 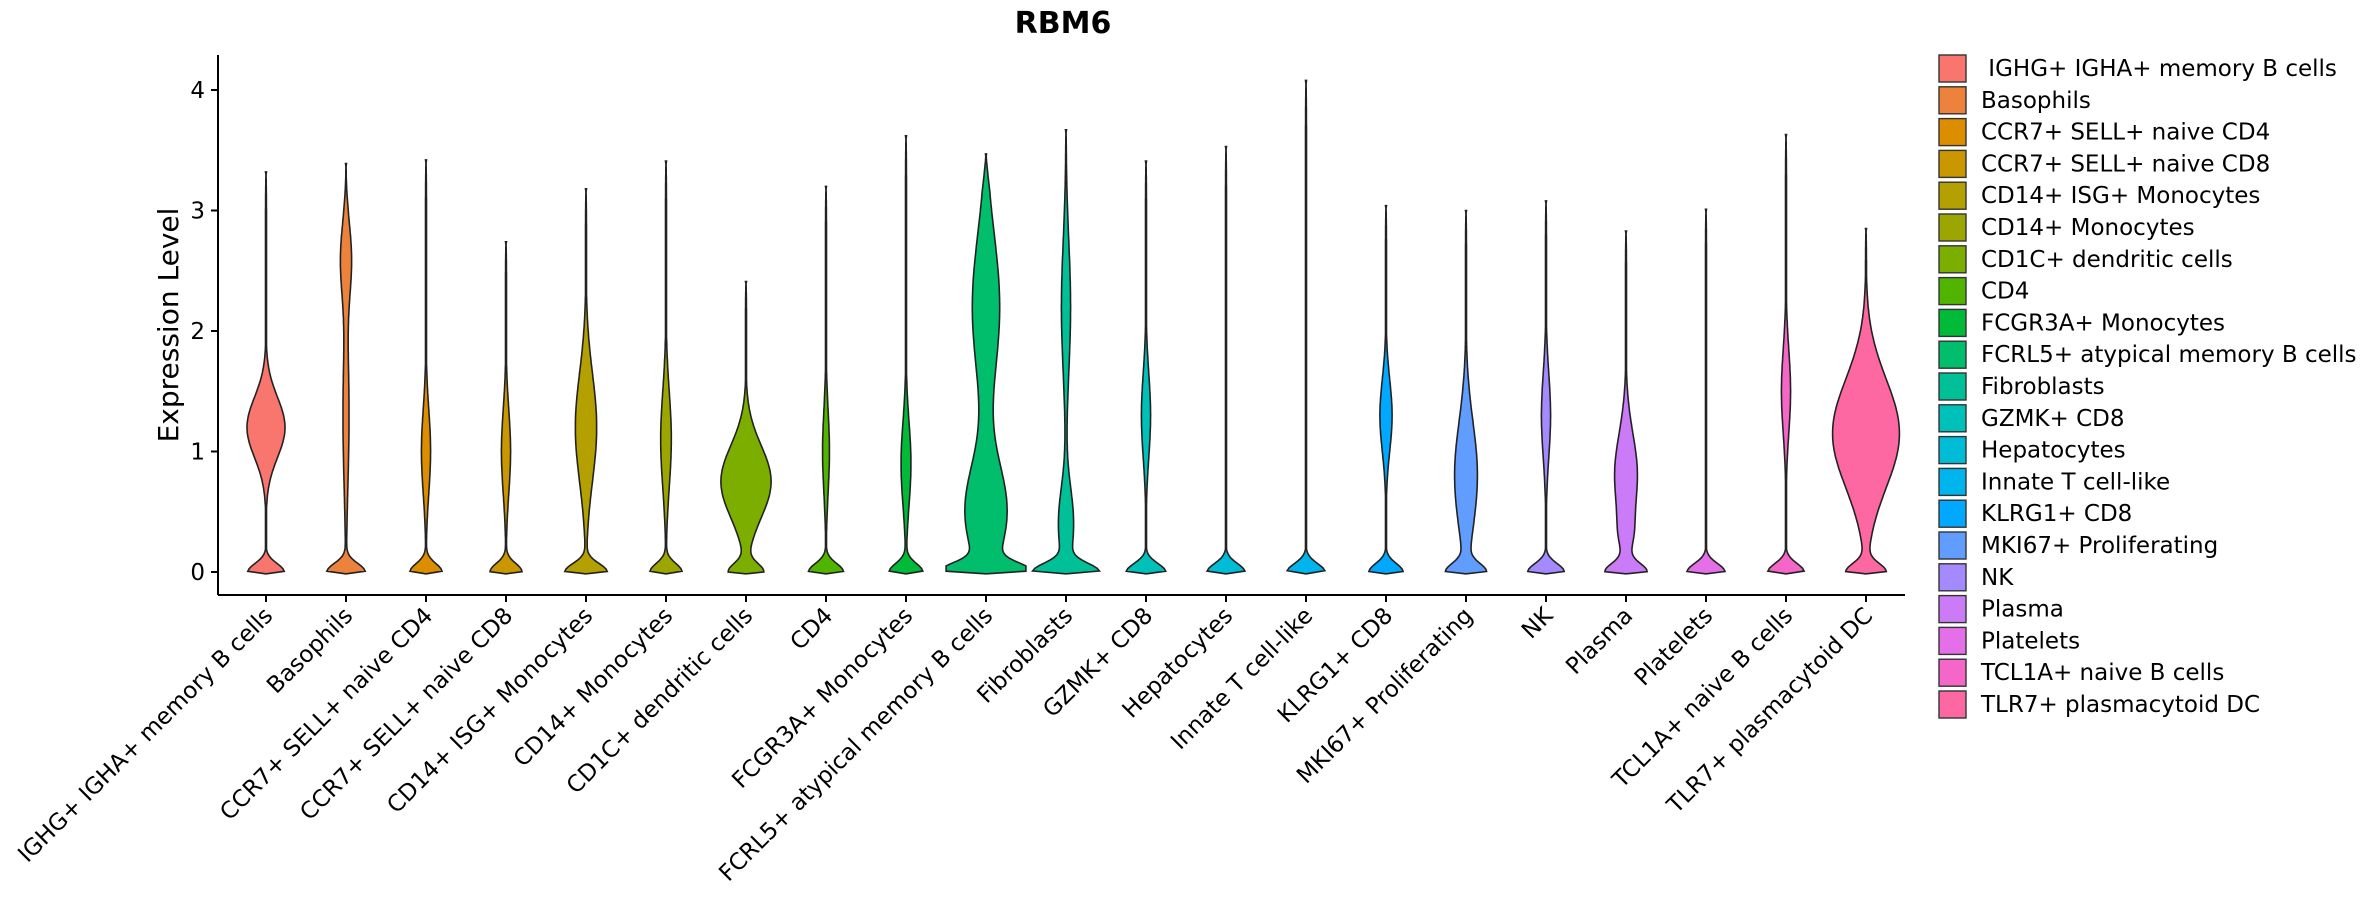 I want to click on legend-label: GZMK+ CD8, so click(x=2053, y=419).